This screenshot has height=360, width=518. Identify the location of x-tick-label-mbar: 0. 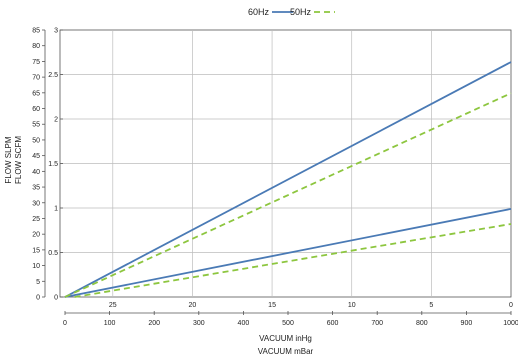
(65, 323).